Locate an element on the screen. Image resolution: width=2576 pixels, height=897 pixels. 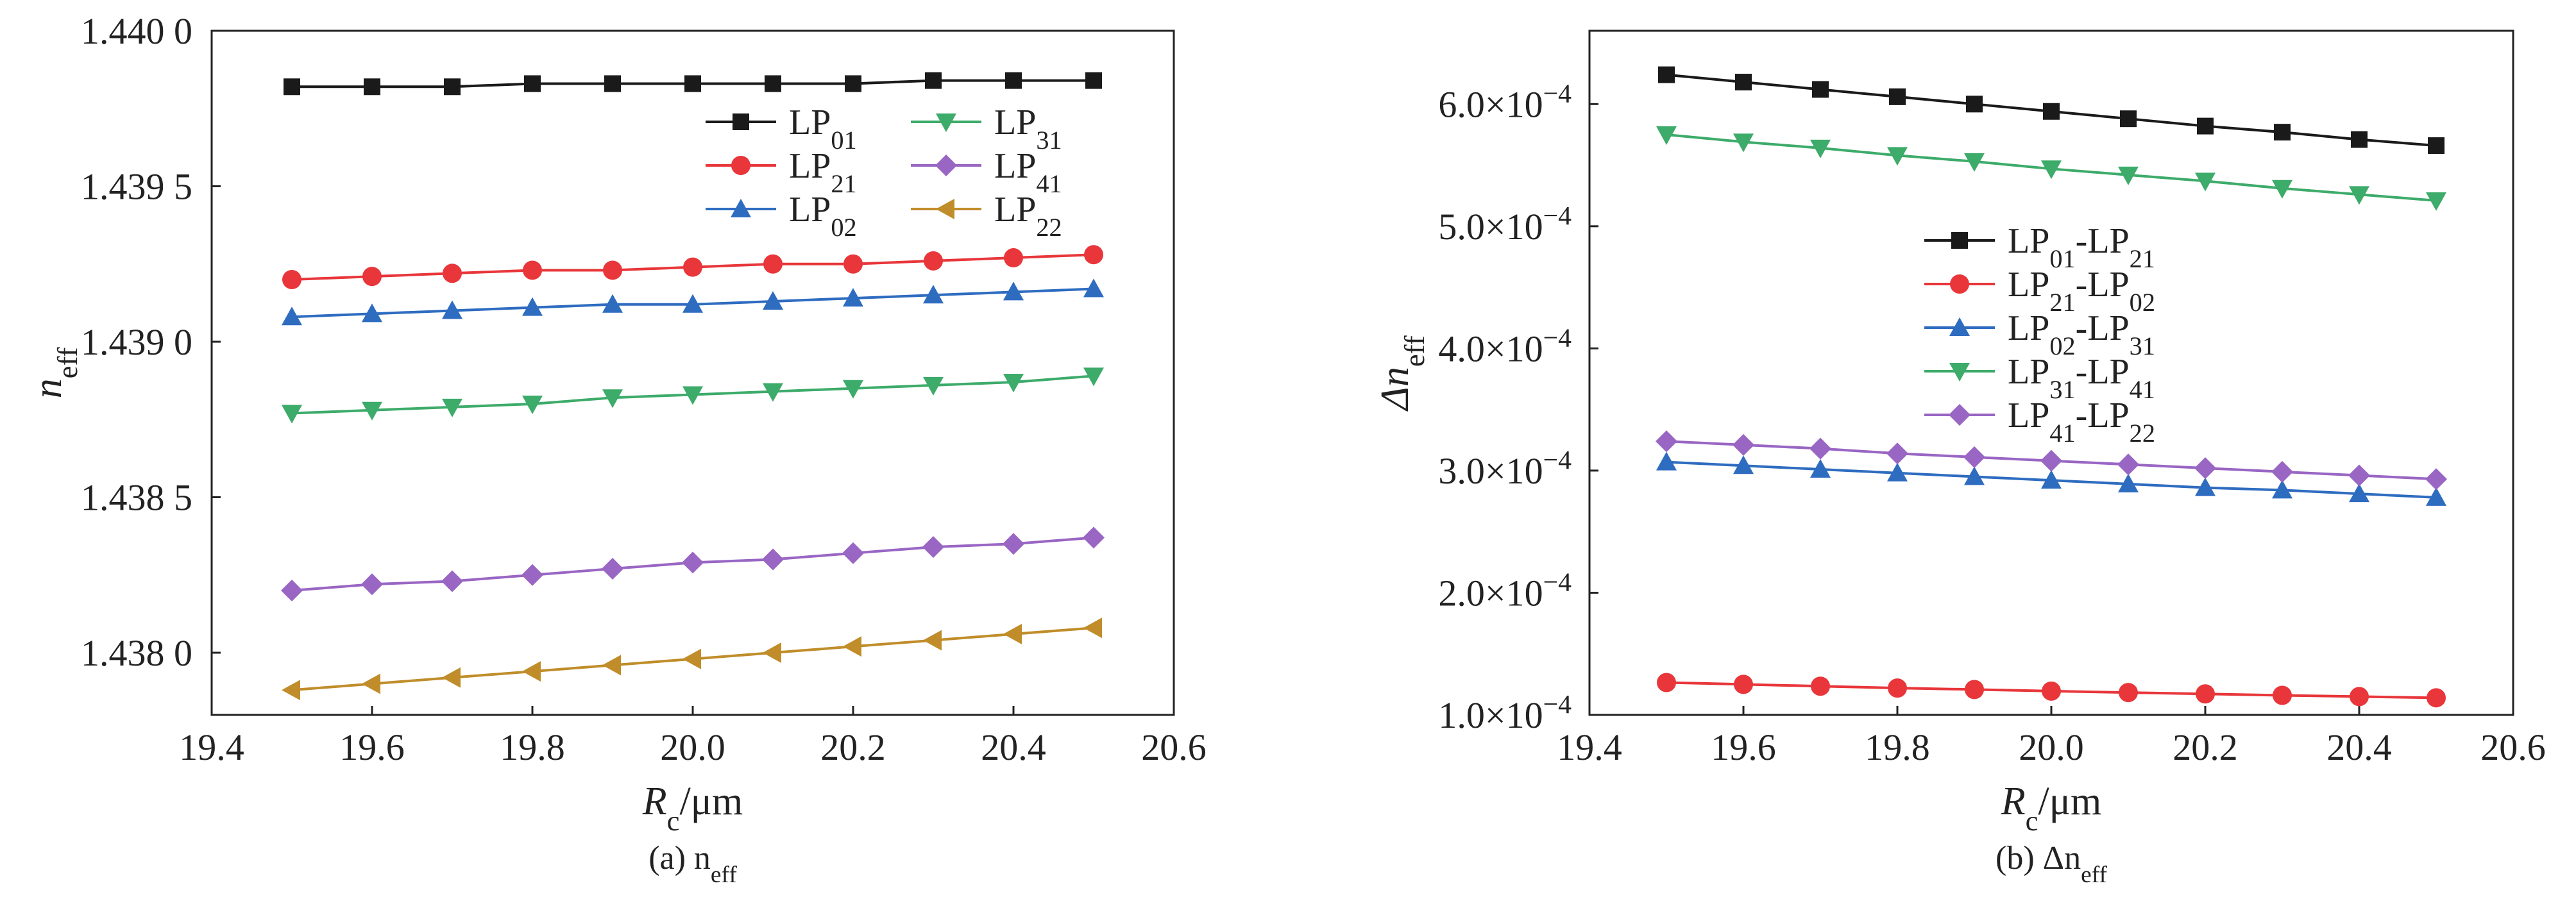
legend-label: LP31-LP41 is located at coordinates (2081, 378).